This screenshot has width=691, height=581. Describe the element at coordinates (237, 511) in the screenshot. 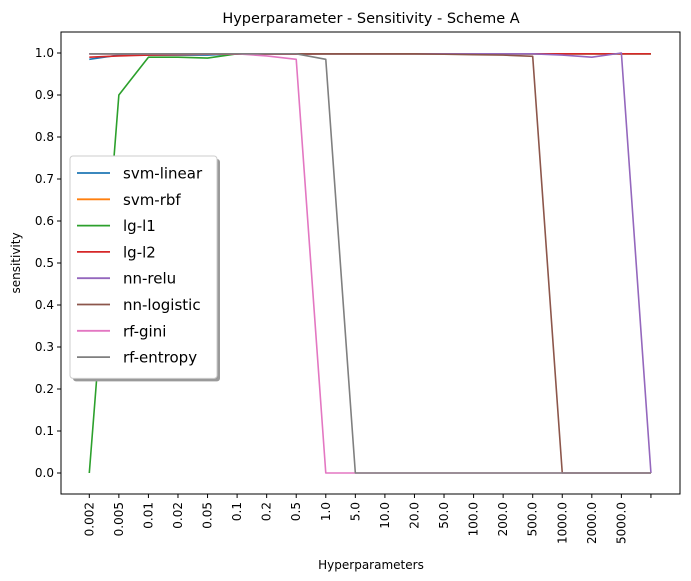

I see `x-tick-label: 0.1` at that location.